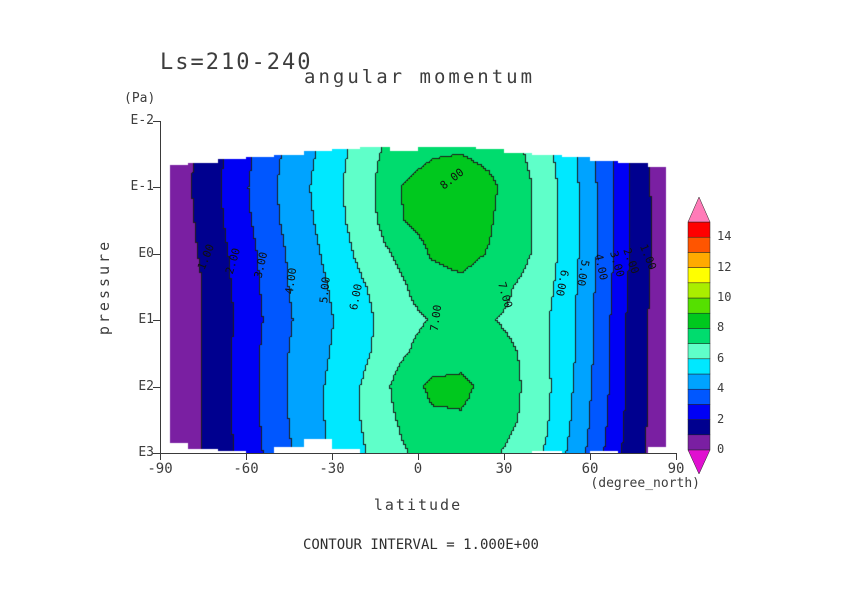 This screenshot has height=595, width=842. I want to click on colorbar-tick-label: 10, so click(724, 297).